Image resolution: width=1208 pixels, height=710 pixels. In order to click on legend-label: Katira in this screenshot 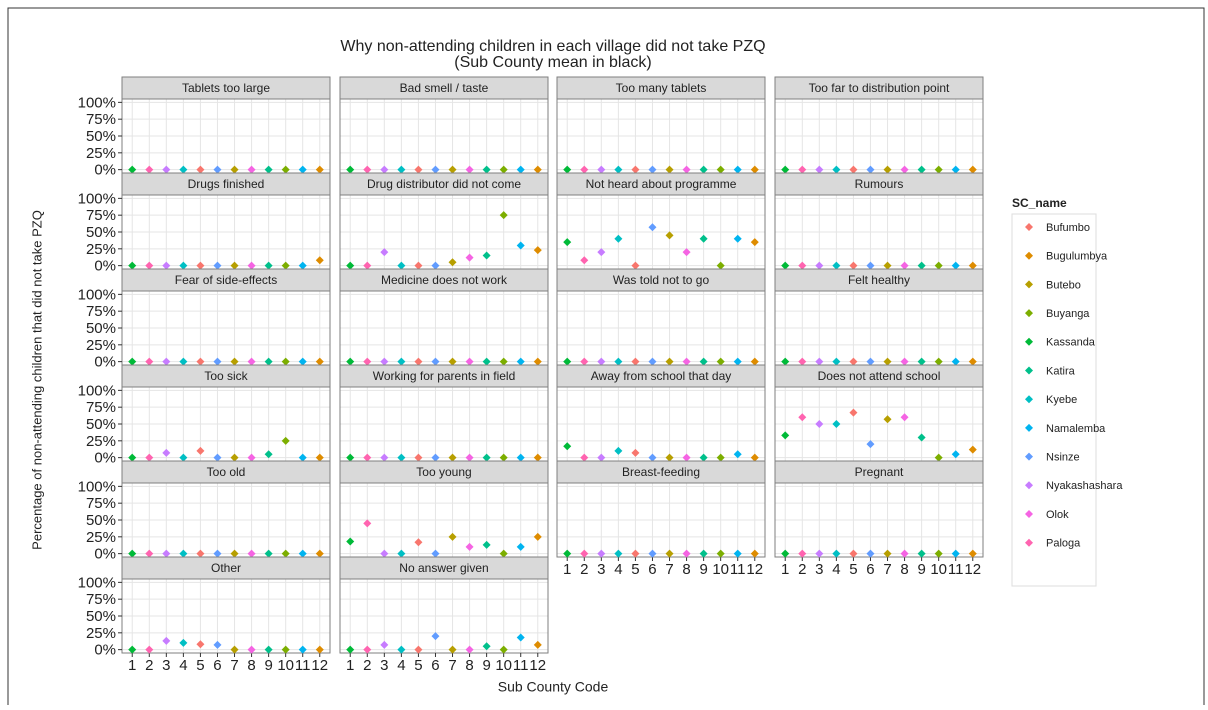, I will do `click(1061, 371)`.